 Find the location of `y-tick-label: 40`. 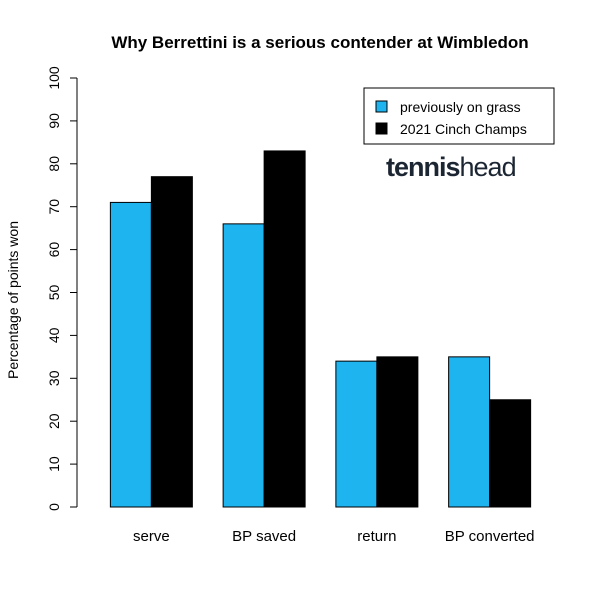

y-tick-label: 40 is located at coordinates (54, 335).